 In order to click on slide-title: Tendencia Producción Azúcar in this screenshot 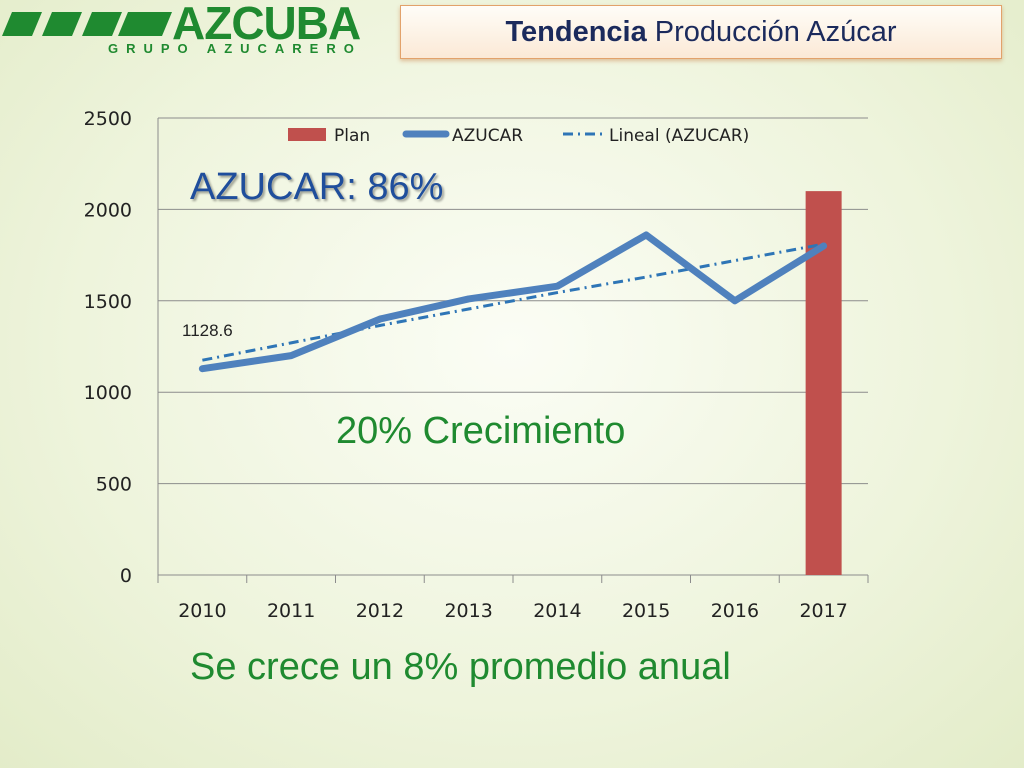, I will do `click(701, 32)`.